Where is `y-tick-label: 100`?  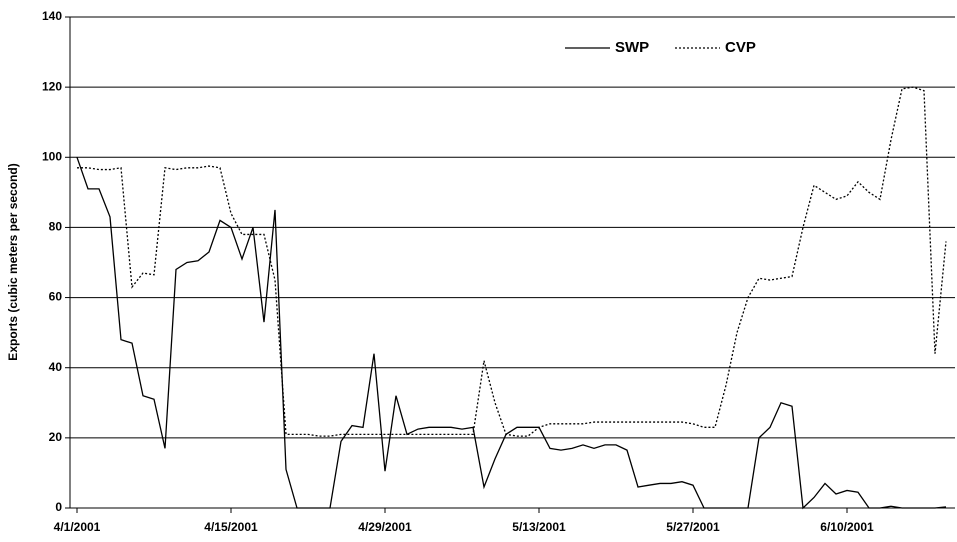
y-tick-label: 100 is located at coordinates (52, 156).